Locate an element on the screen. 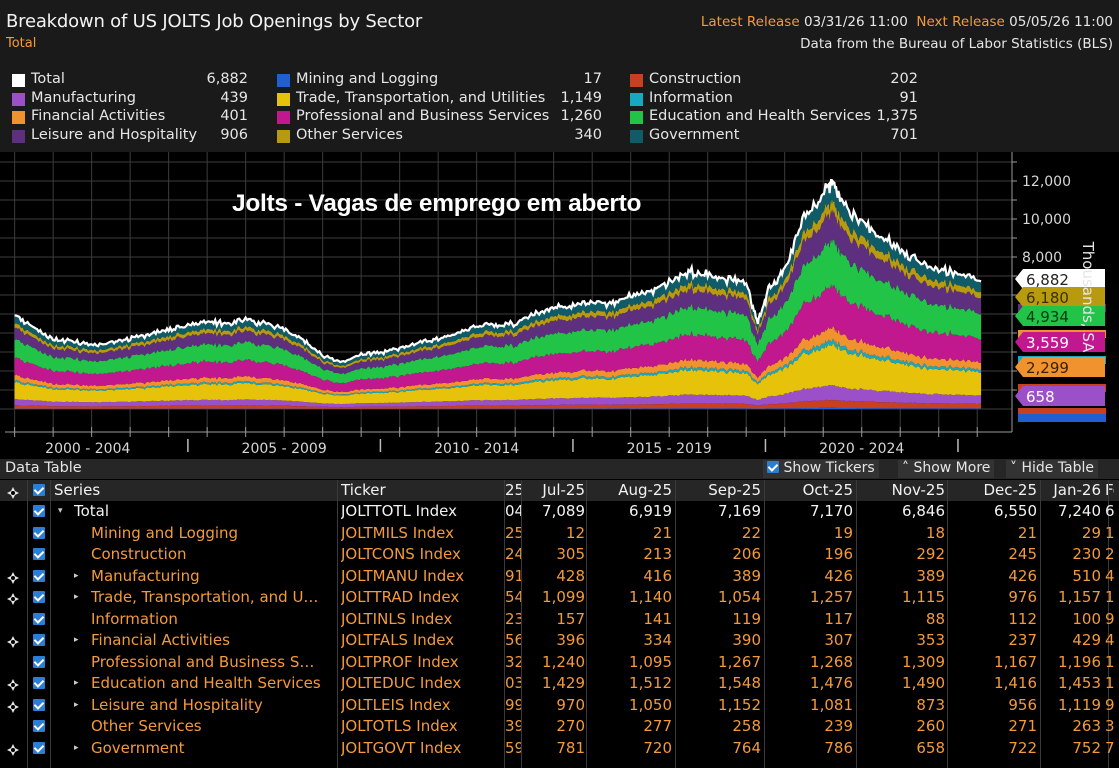 Image resolution: width=1119 pixels, height=768 pixels. cell-value: 1,167 is located at coordinates (1015, 661).